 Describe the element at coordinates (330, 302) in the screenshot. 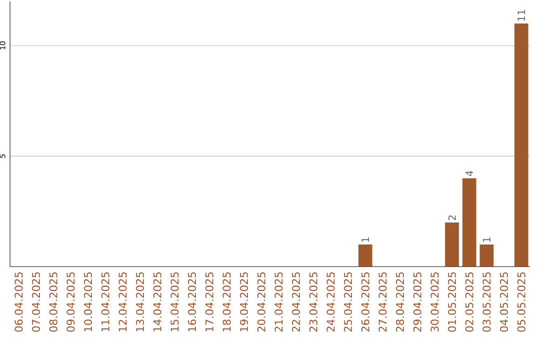

I see `x-tick-label: 24.04.2025` at that location.